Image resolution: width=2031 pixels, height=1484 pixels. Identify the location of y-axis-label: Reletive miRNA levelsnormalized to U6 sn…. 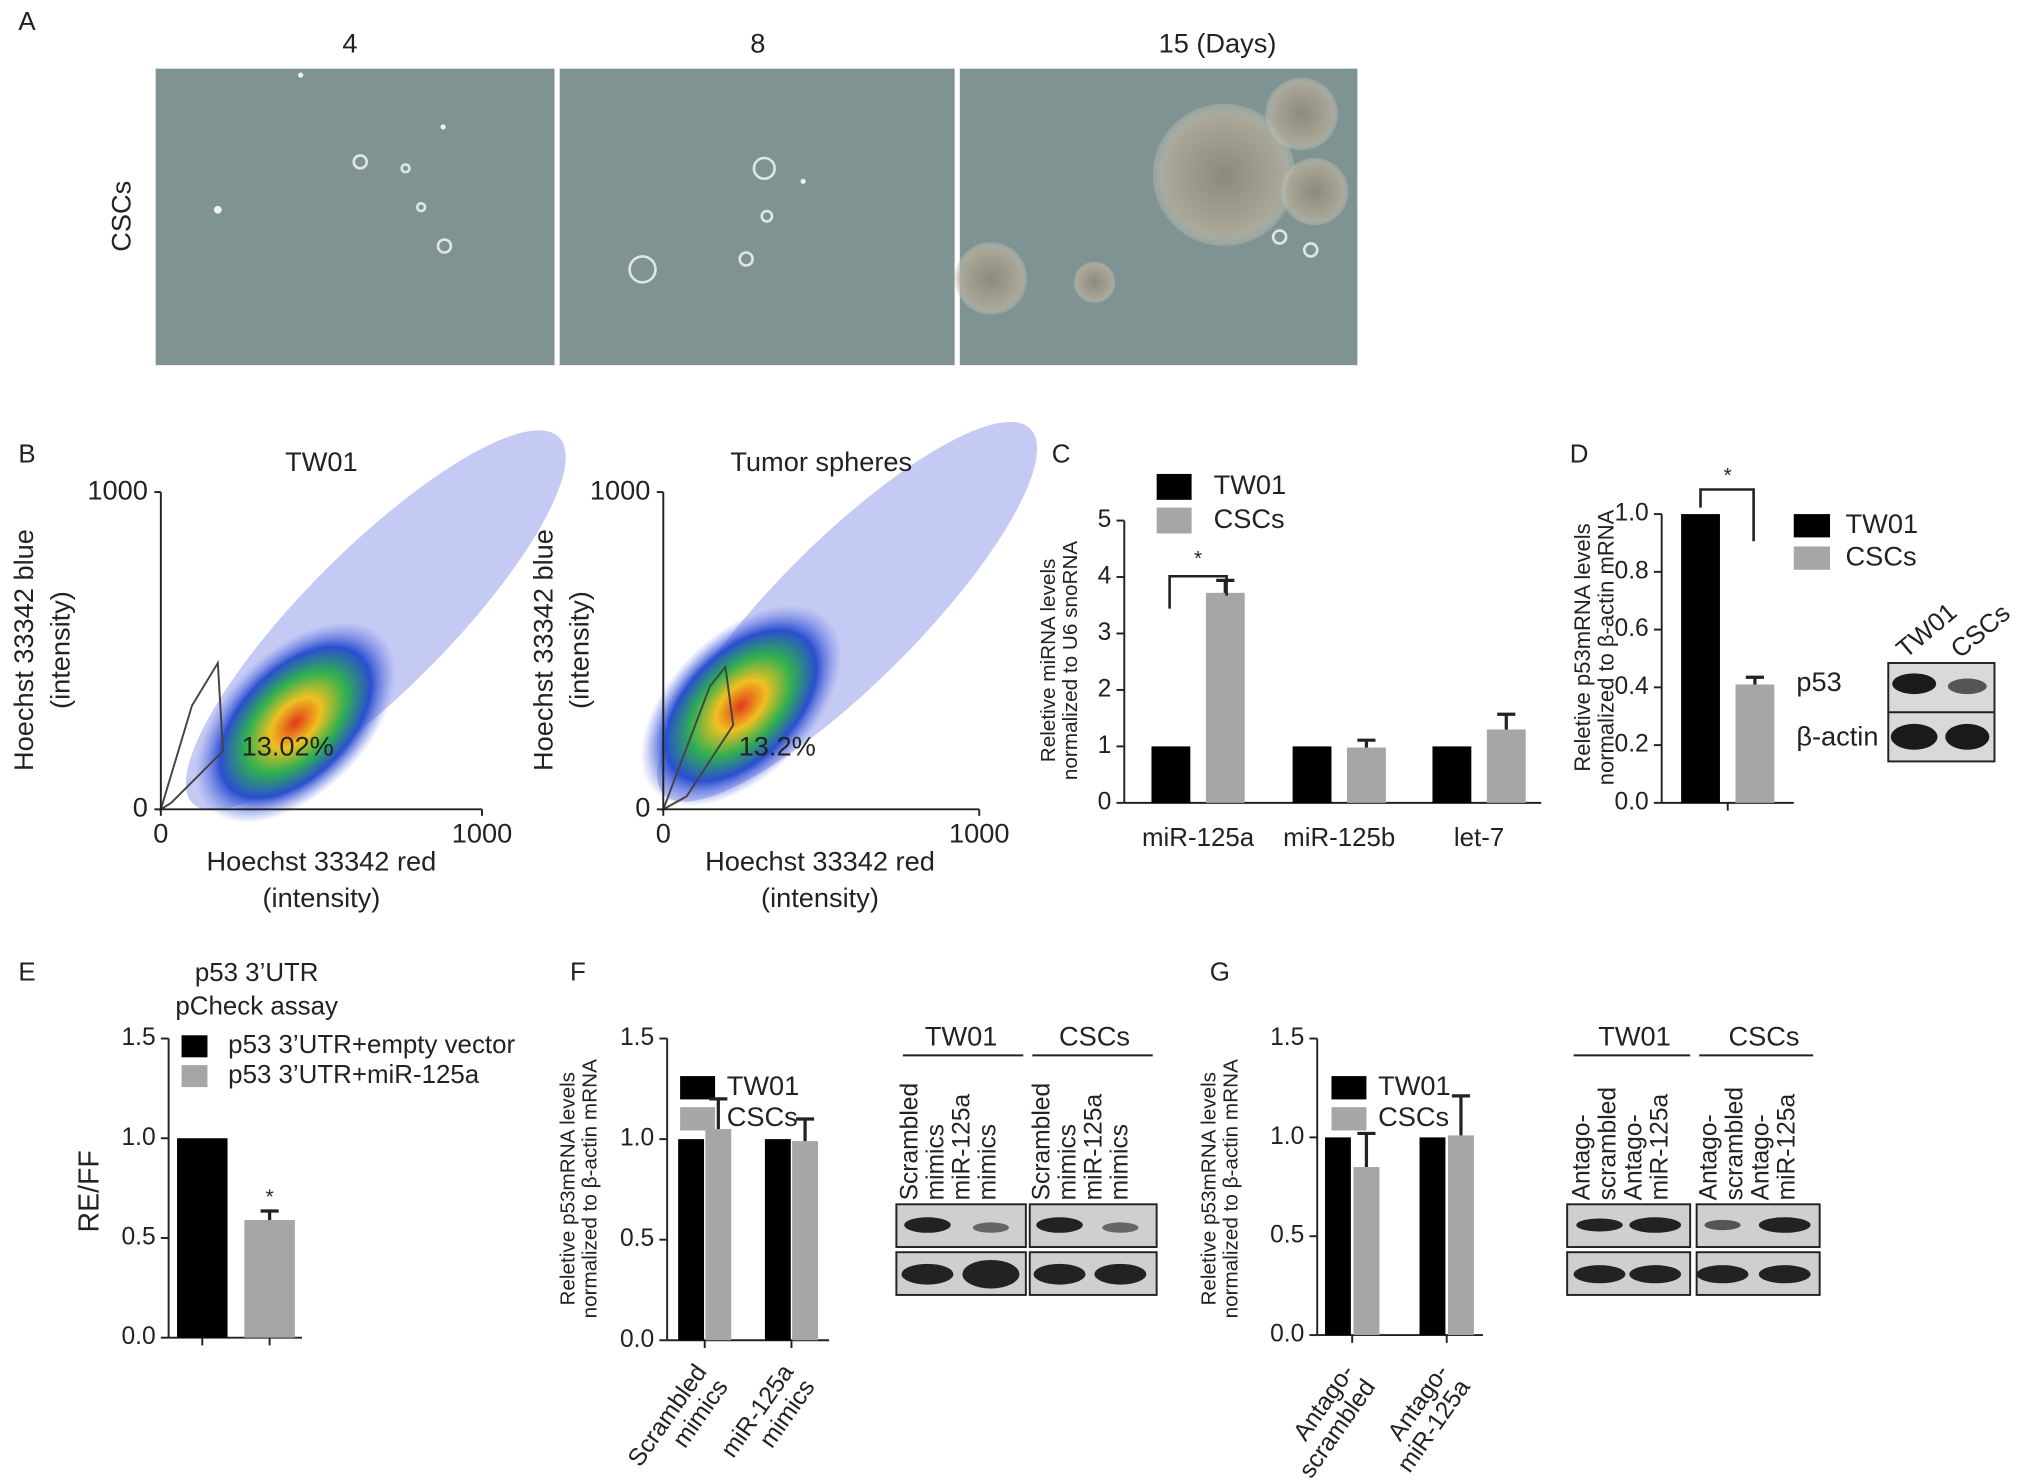
(1059, 661).